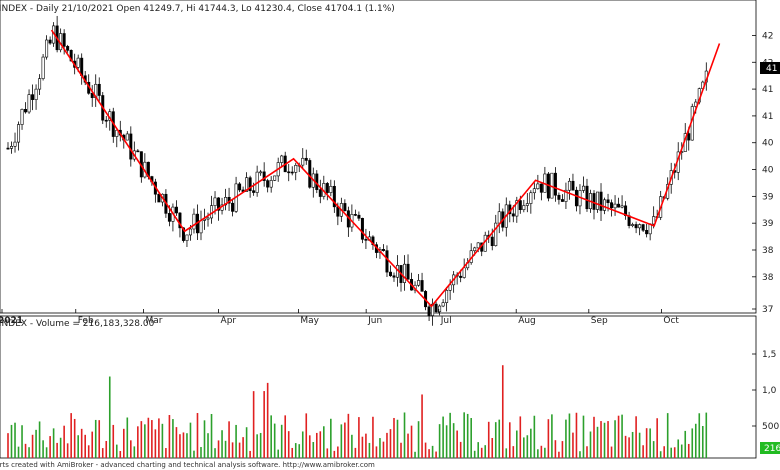  Describe the element at coordinates (446, 321) in the screenshot. I see `x-tick-label: Jul` at that location.